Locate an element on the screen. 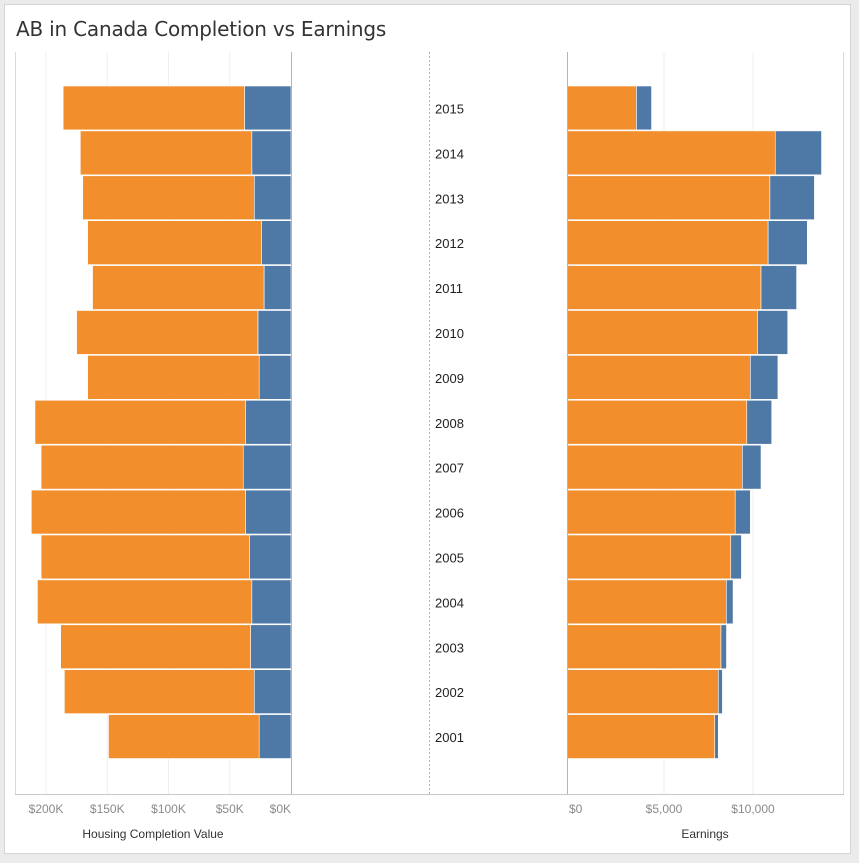 This screenshot has width=859, height=863. left-bar-blue-2002 is located at coordinates (272, 691).